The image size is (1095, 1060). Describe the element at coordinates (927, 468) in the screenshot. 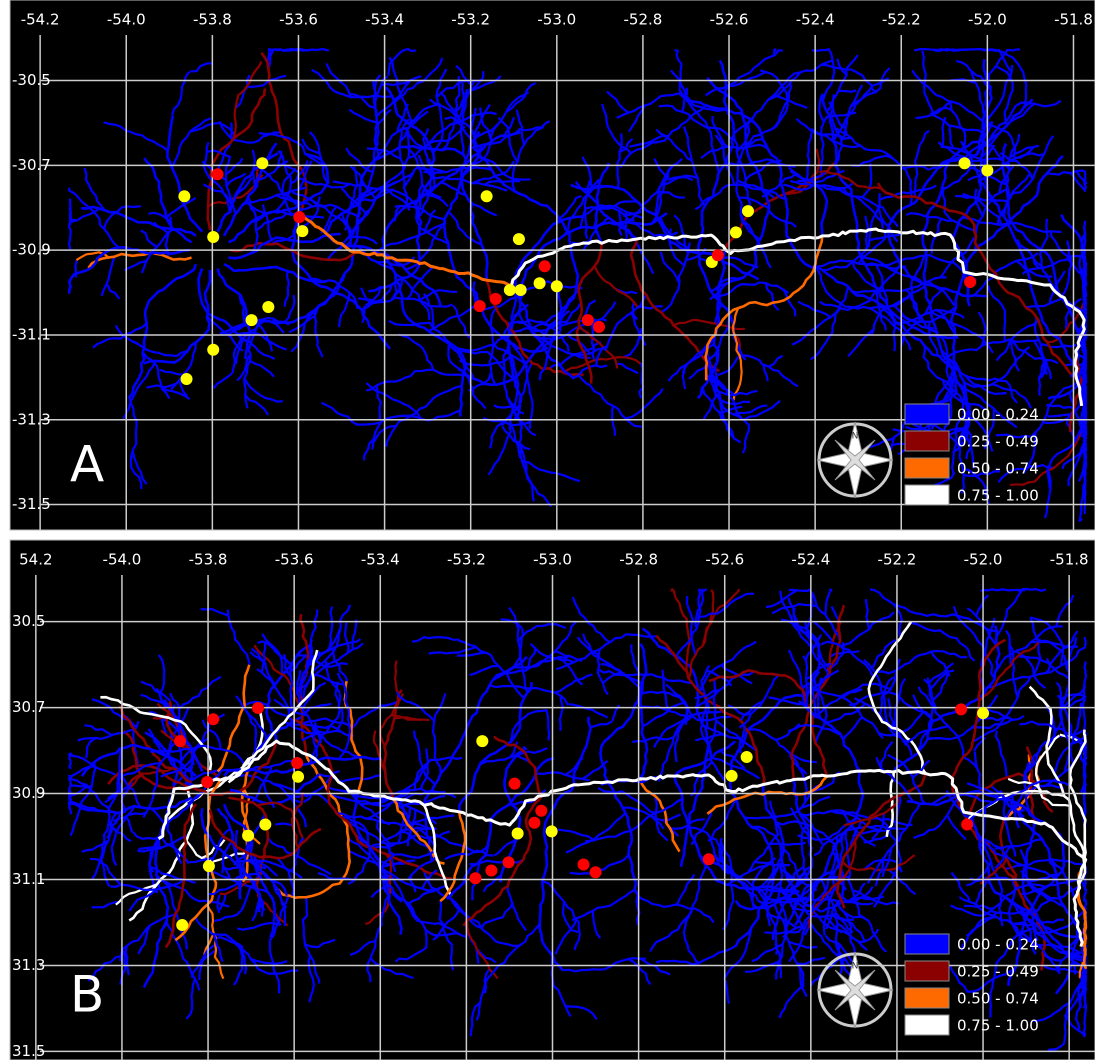

I see `legend-swatch` at that location.